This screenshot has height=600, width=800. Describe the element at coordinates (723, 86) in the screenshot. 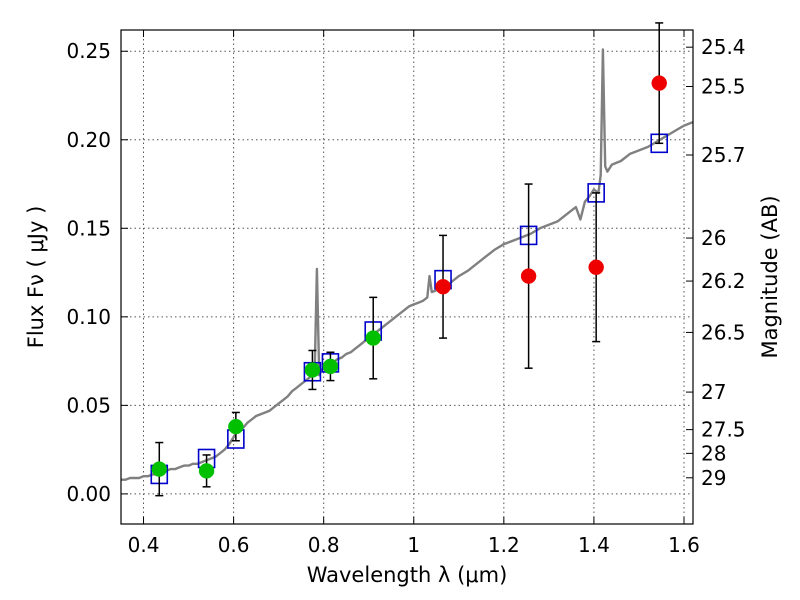

I see `right-tick-label: 25.5` at that location.